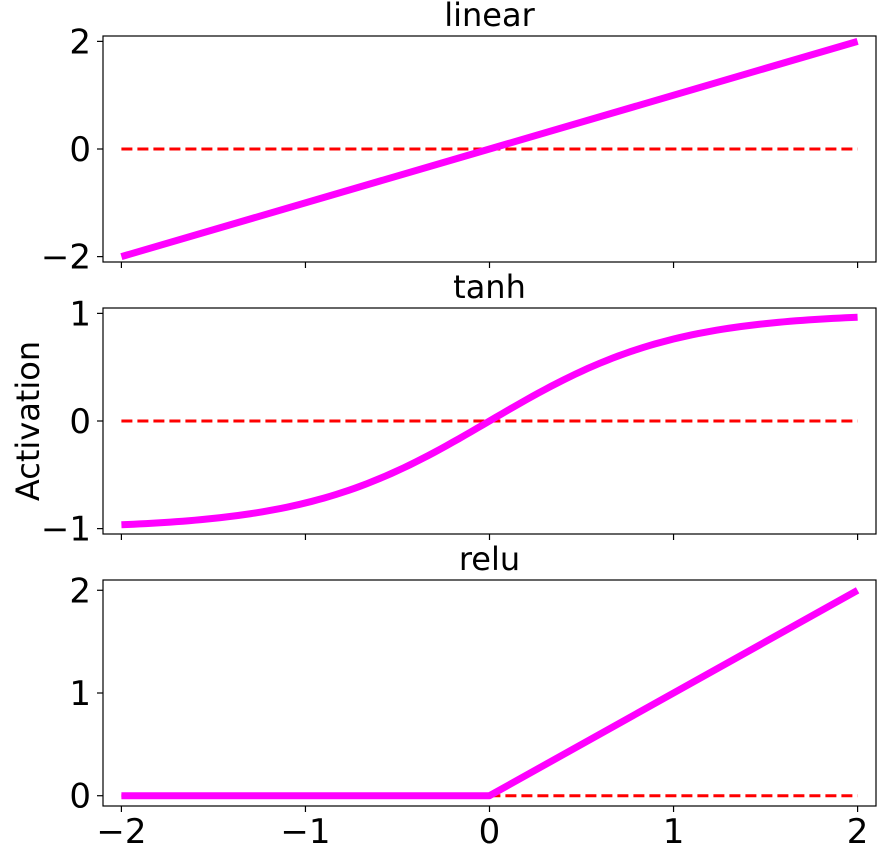 The image size is (877, 849). I want to click on x-tick-label: 2, so click(858, 830).